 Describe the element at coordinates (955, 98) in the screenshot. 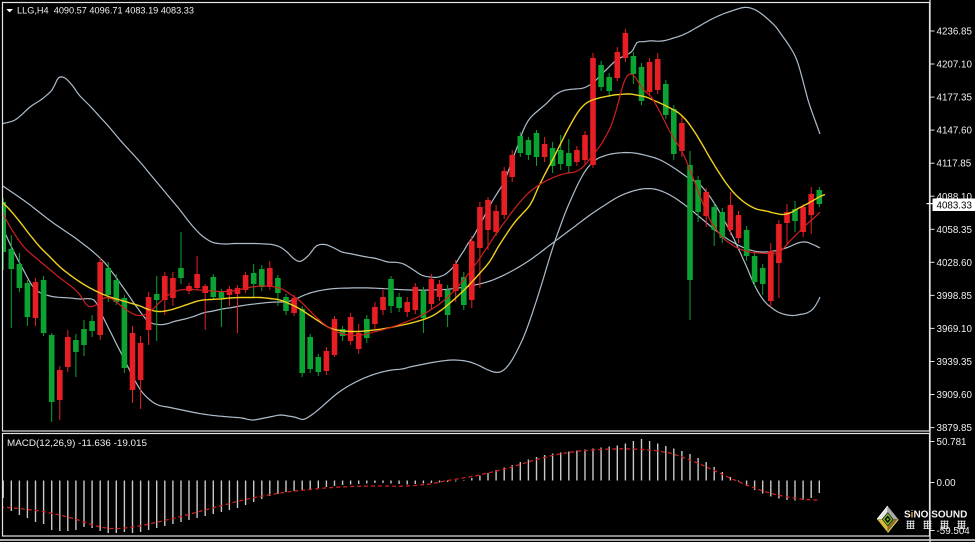

I see `svg-text: 4177.35` at that location.